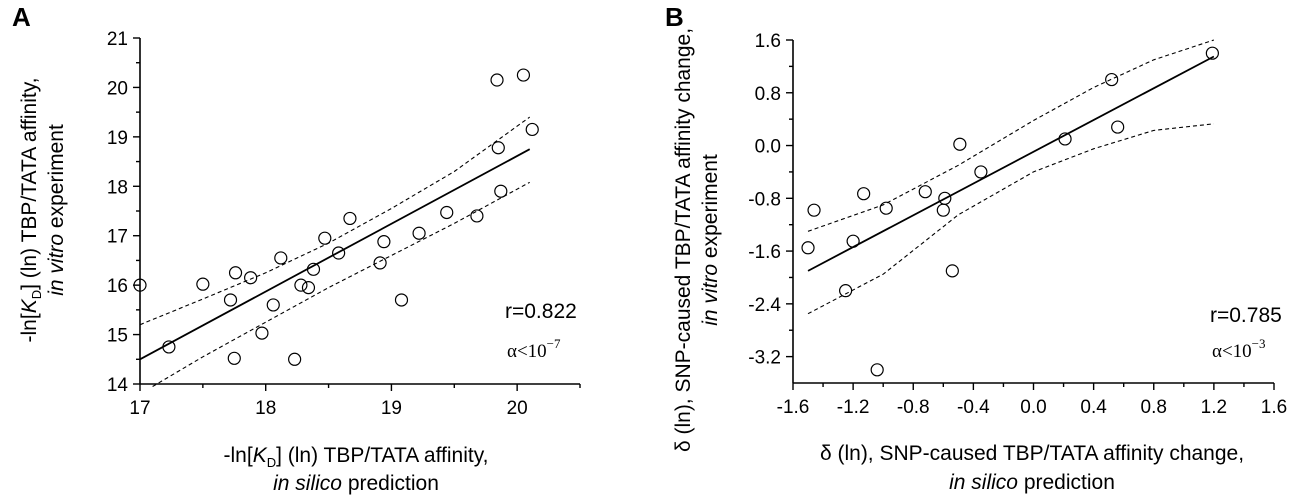 The width and height of the screenshot is (1315, 497). Describe the element at coordinates (768, 41) in the screenshot. I see `panel-b-y-tick-label: 1.6` at that location.